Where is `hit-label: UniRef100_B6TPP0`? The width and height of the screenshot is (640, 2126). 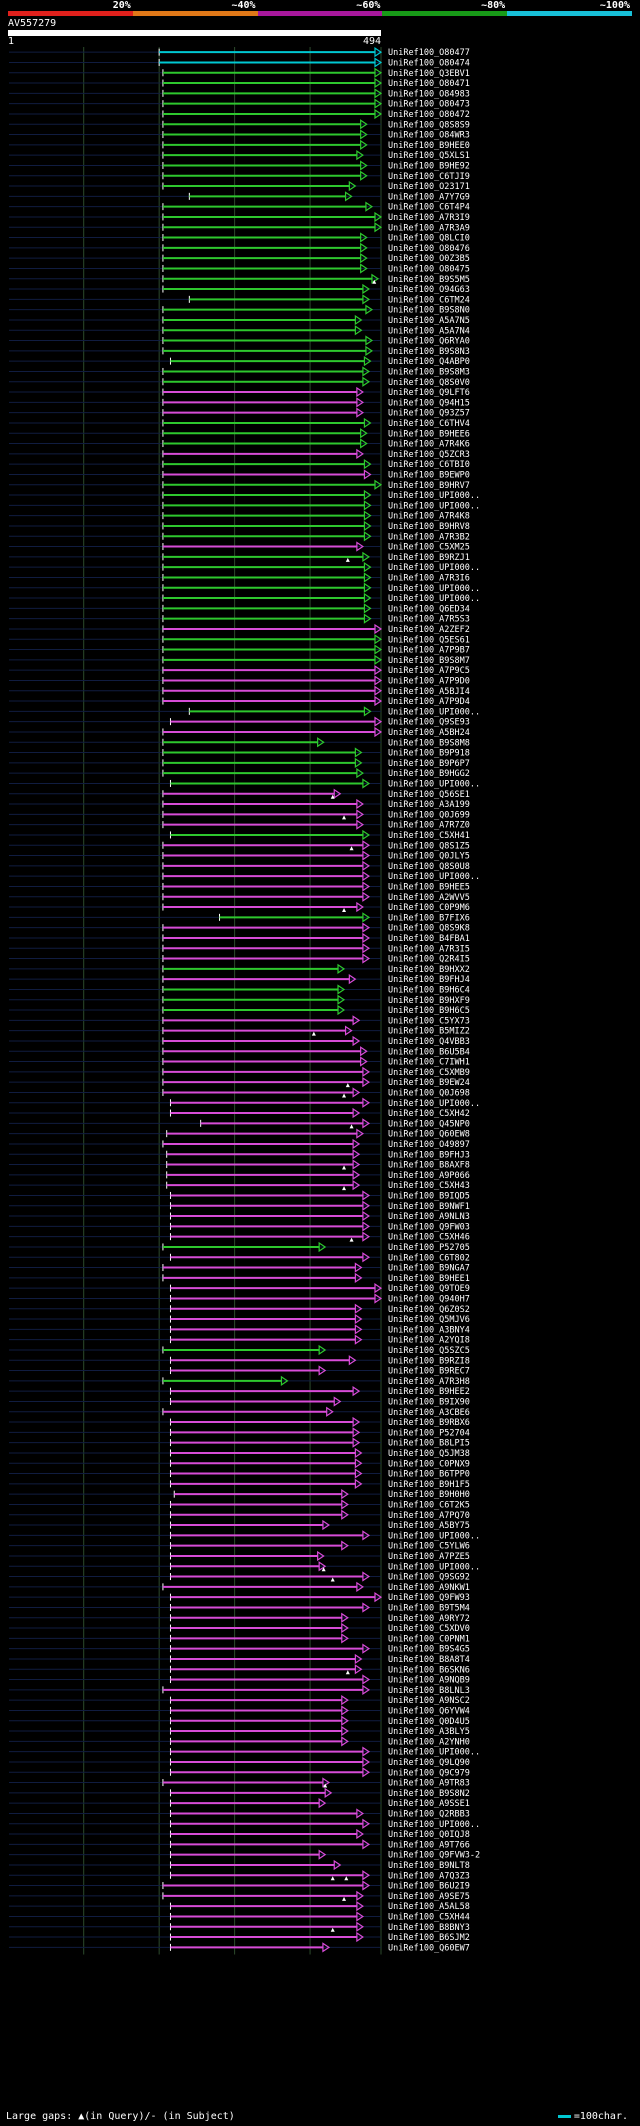 hit-label: UniRef100_B6TPP0 is located at coordinates (429, 1475).